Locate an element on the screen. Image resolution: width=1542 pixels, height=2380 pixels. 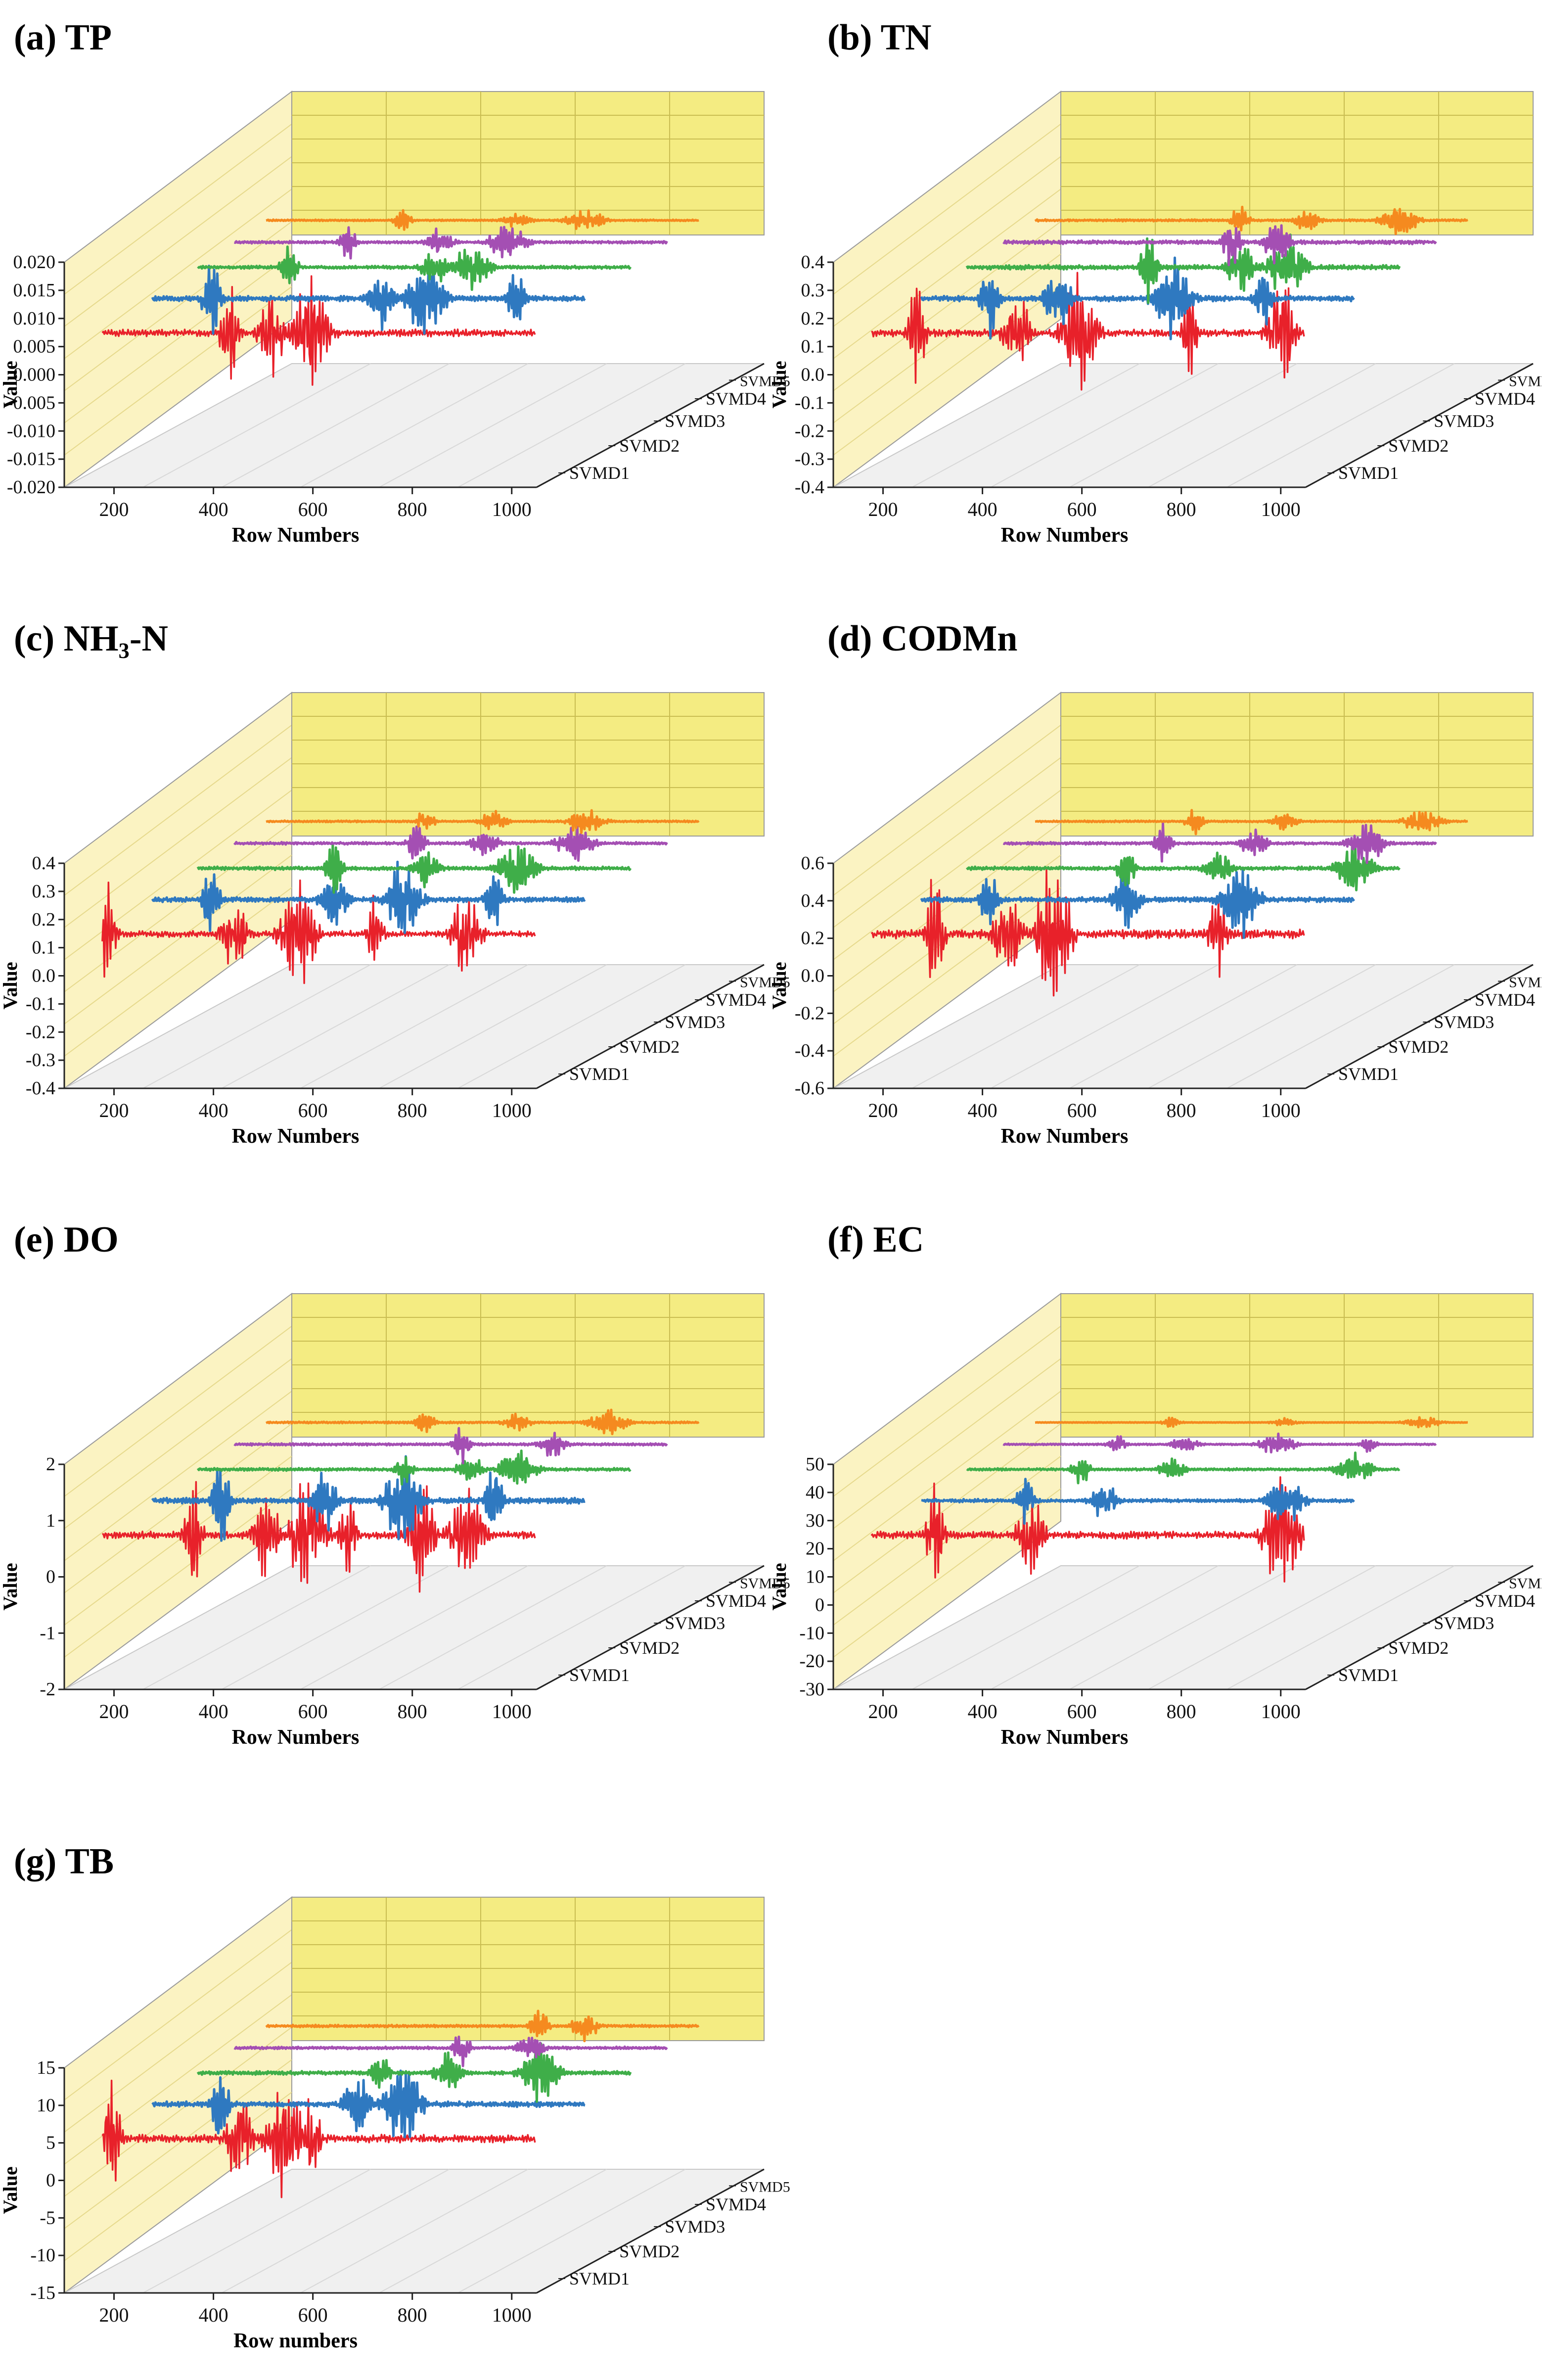
y-tick-label: 0.020 is located at coordinates (34, 262).